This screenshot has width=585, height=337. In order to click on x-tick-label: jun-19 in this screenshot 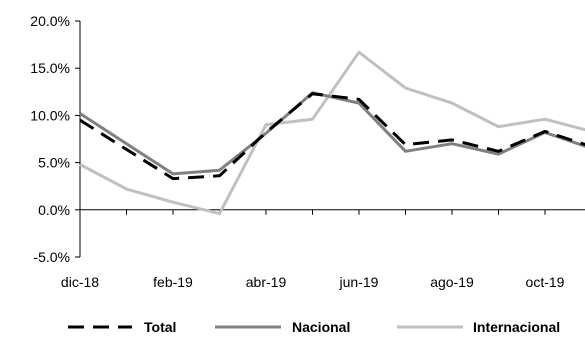, I will do `click(359, 282)`.